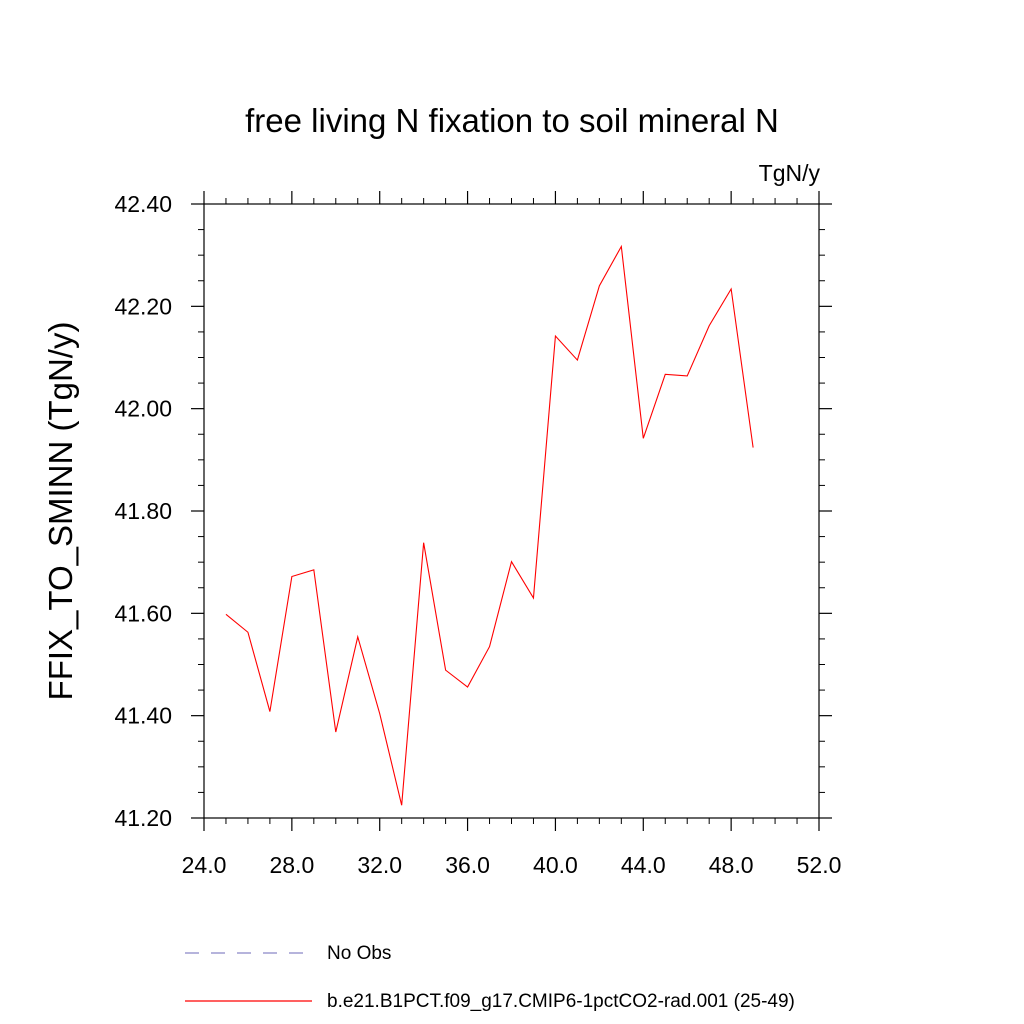 This screenshot has height=1024, width=1024. I want to click on legend-label-no-obs: No Obs, so click(359, 953).